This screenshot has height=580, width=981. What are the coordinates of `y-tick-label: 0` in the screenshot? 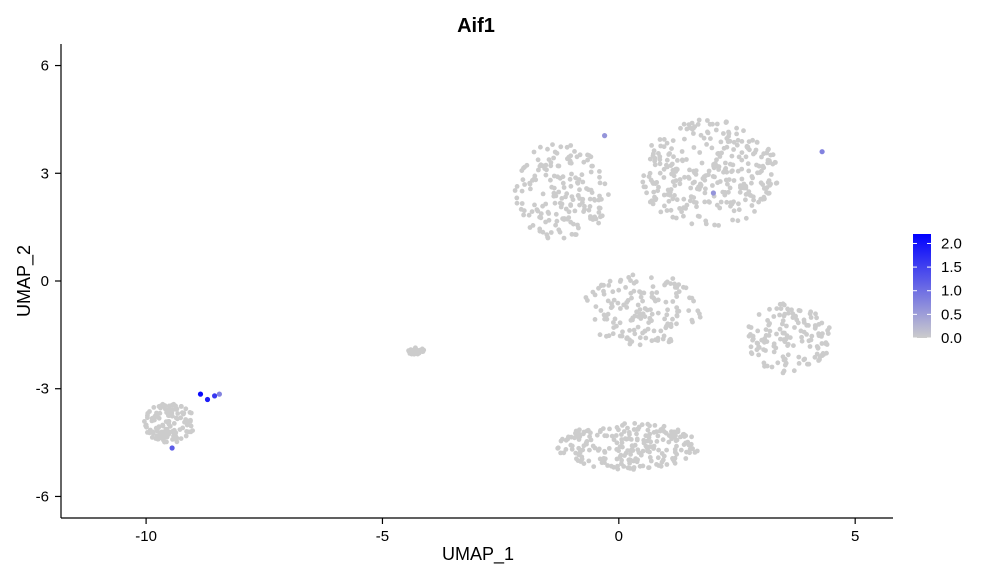 It's located at (45, 281).